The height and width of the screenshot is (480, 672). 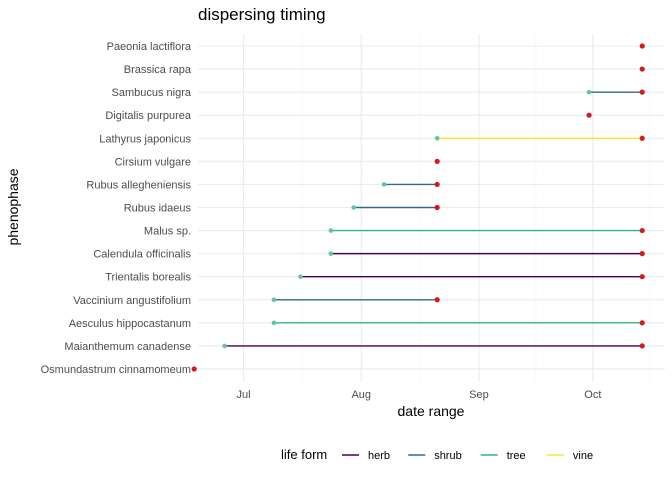 What do you see at coordinates (379, 456) in the screenshot?
I see `legend-label: herb` at bounding box center [379, 456].